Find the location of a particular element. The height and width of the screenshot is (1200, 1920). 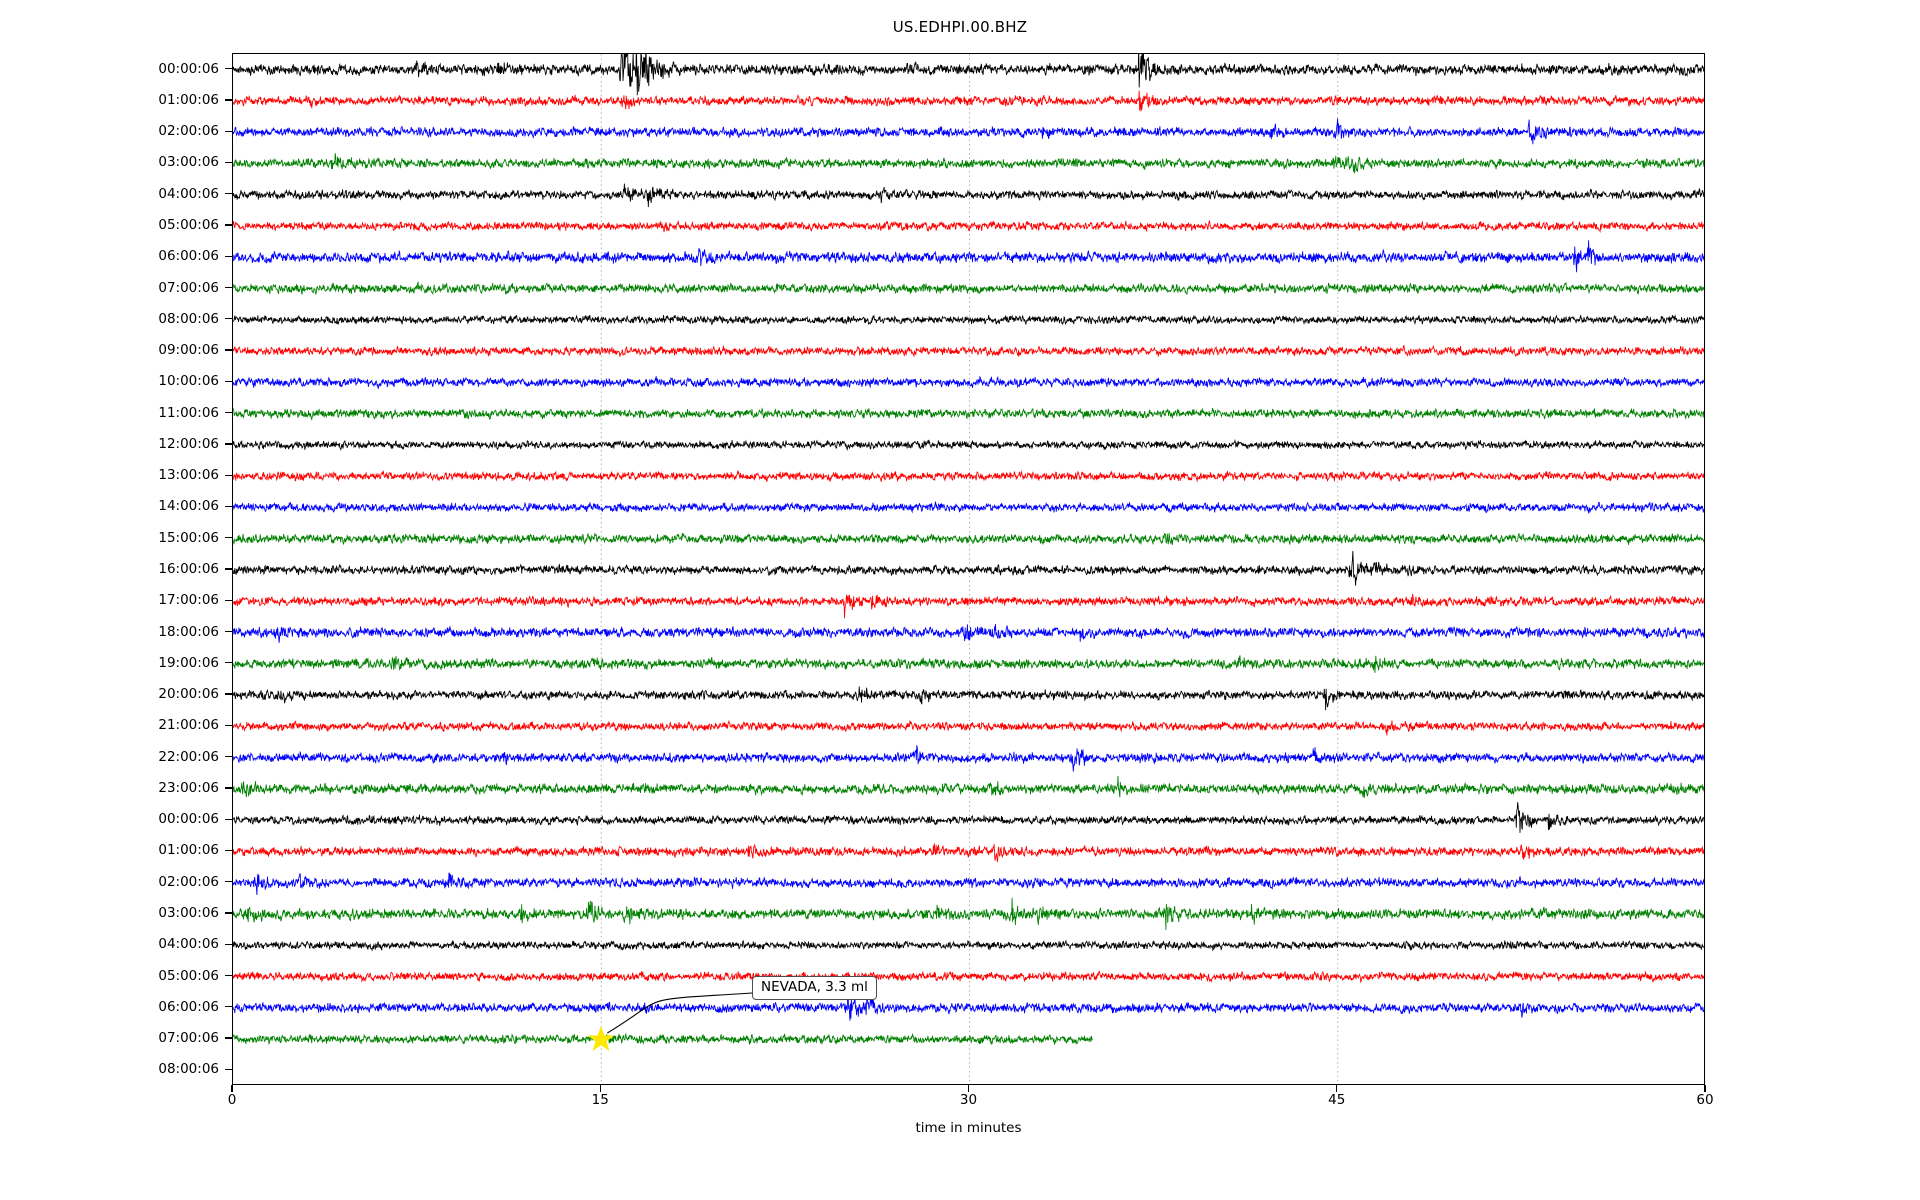

y-tick-label: 23:00:06 is located at coordinates (188, 787).